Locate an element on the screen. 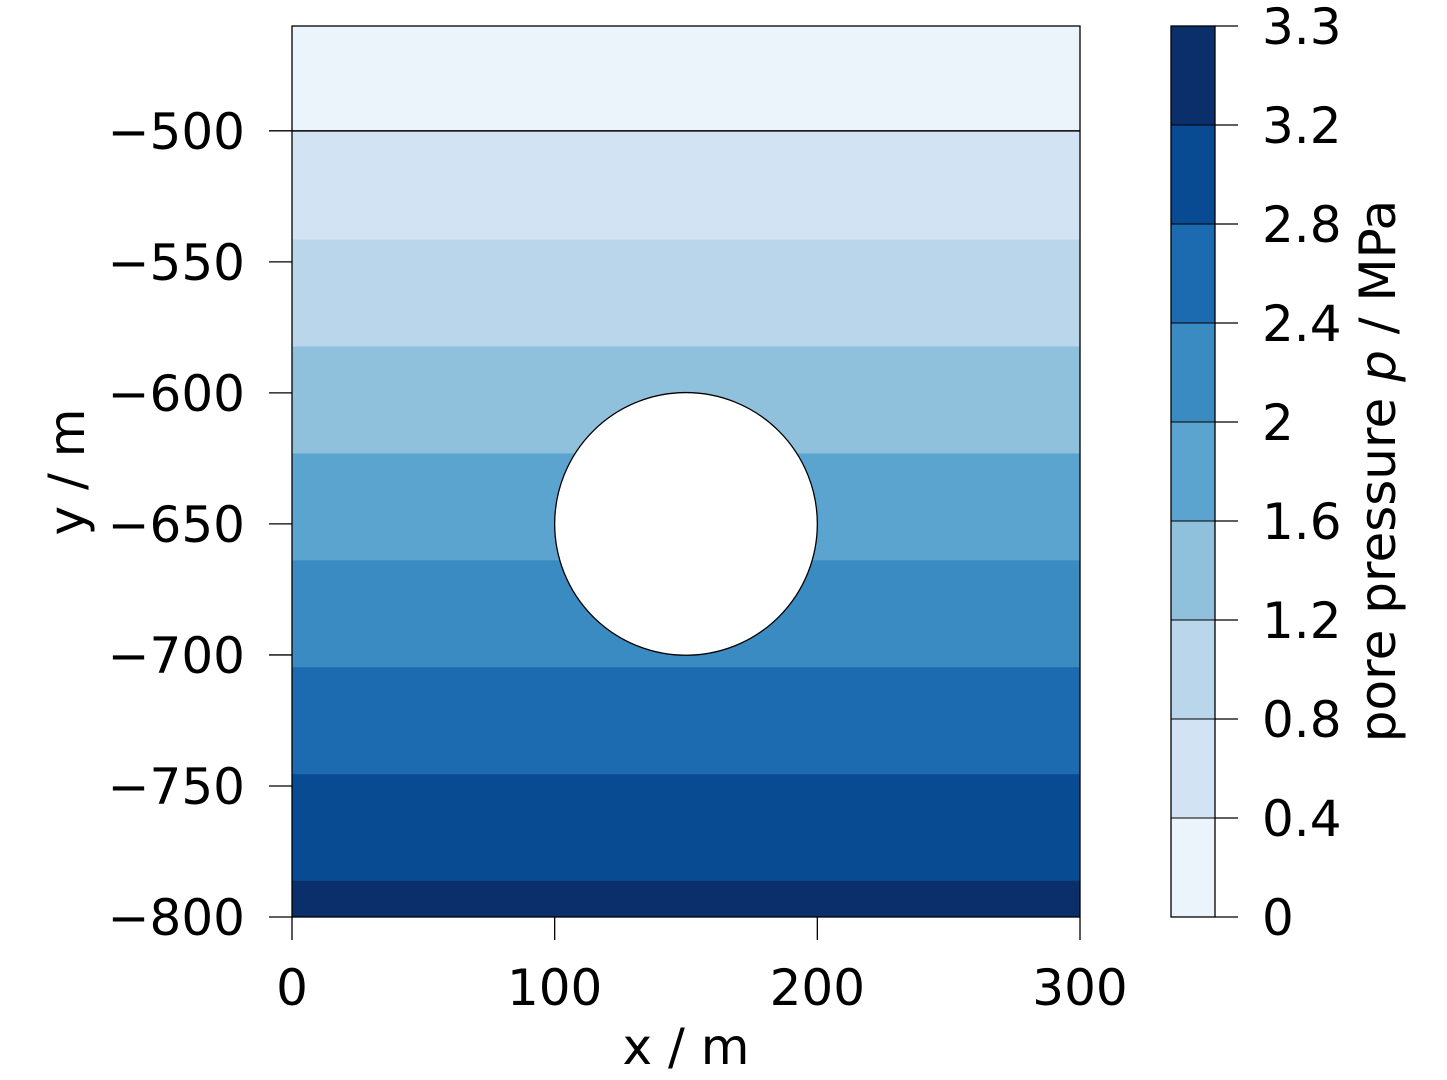  x-axis-label: x / m is located at coordinates (686, 1047).